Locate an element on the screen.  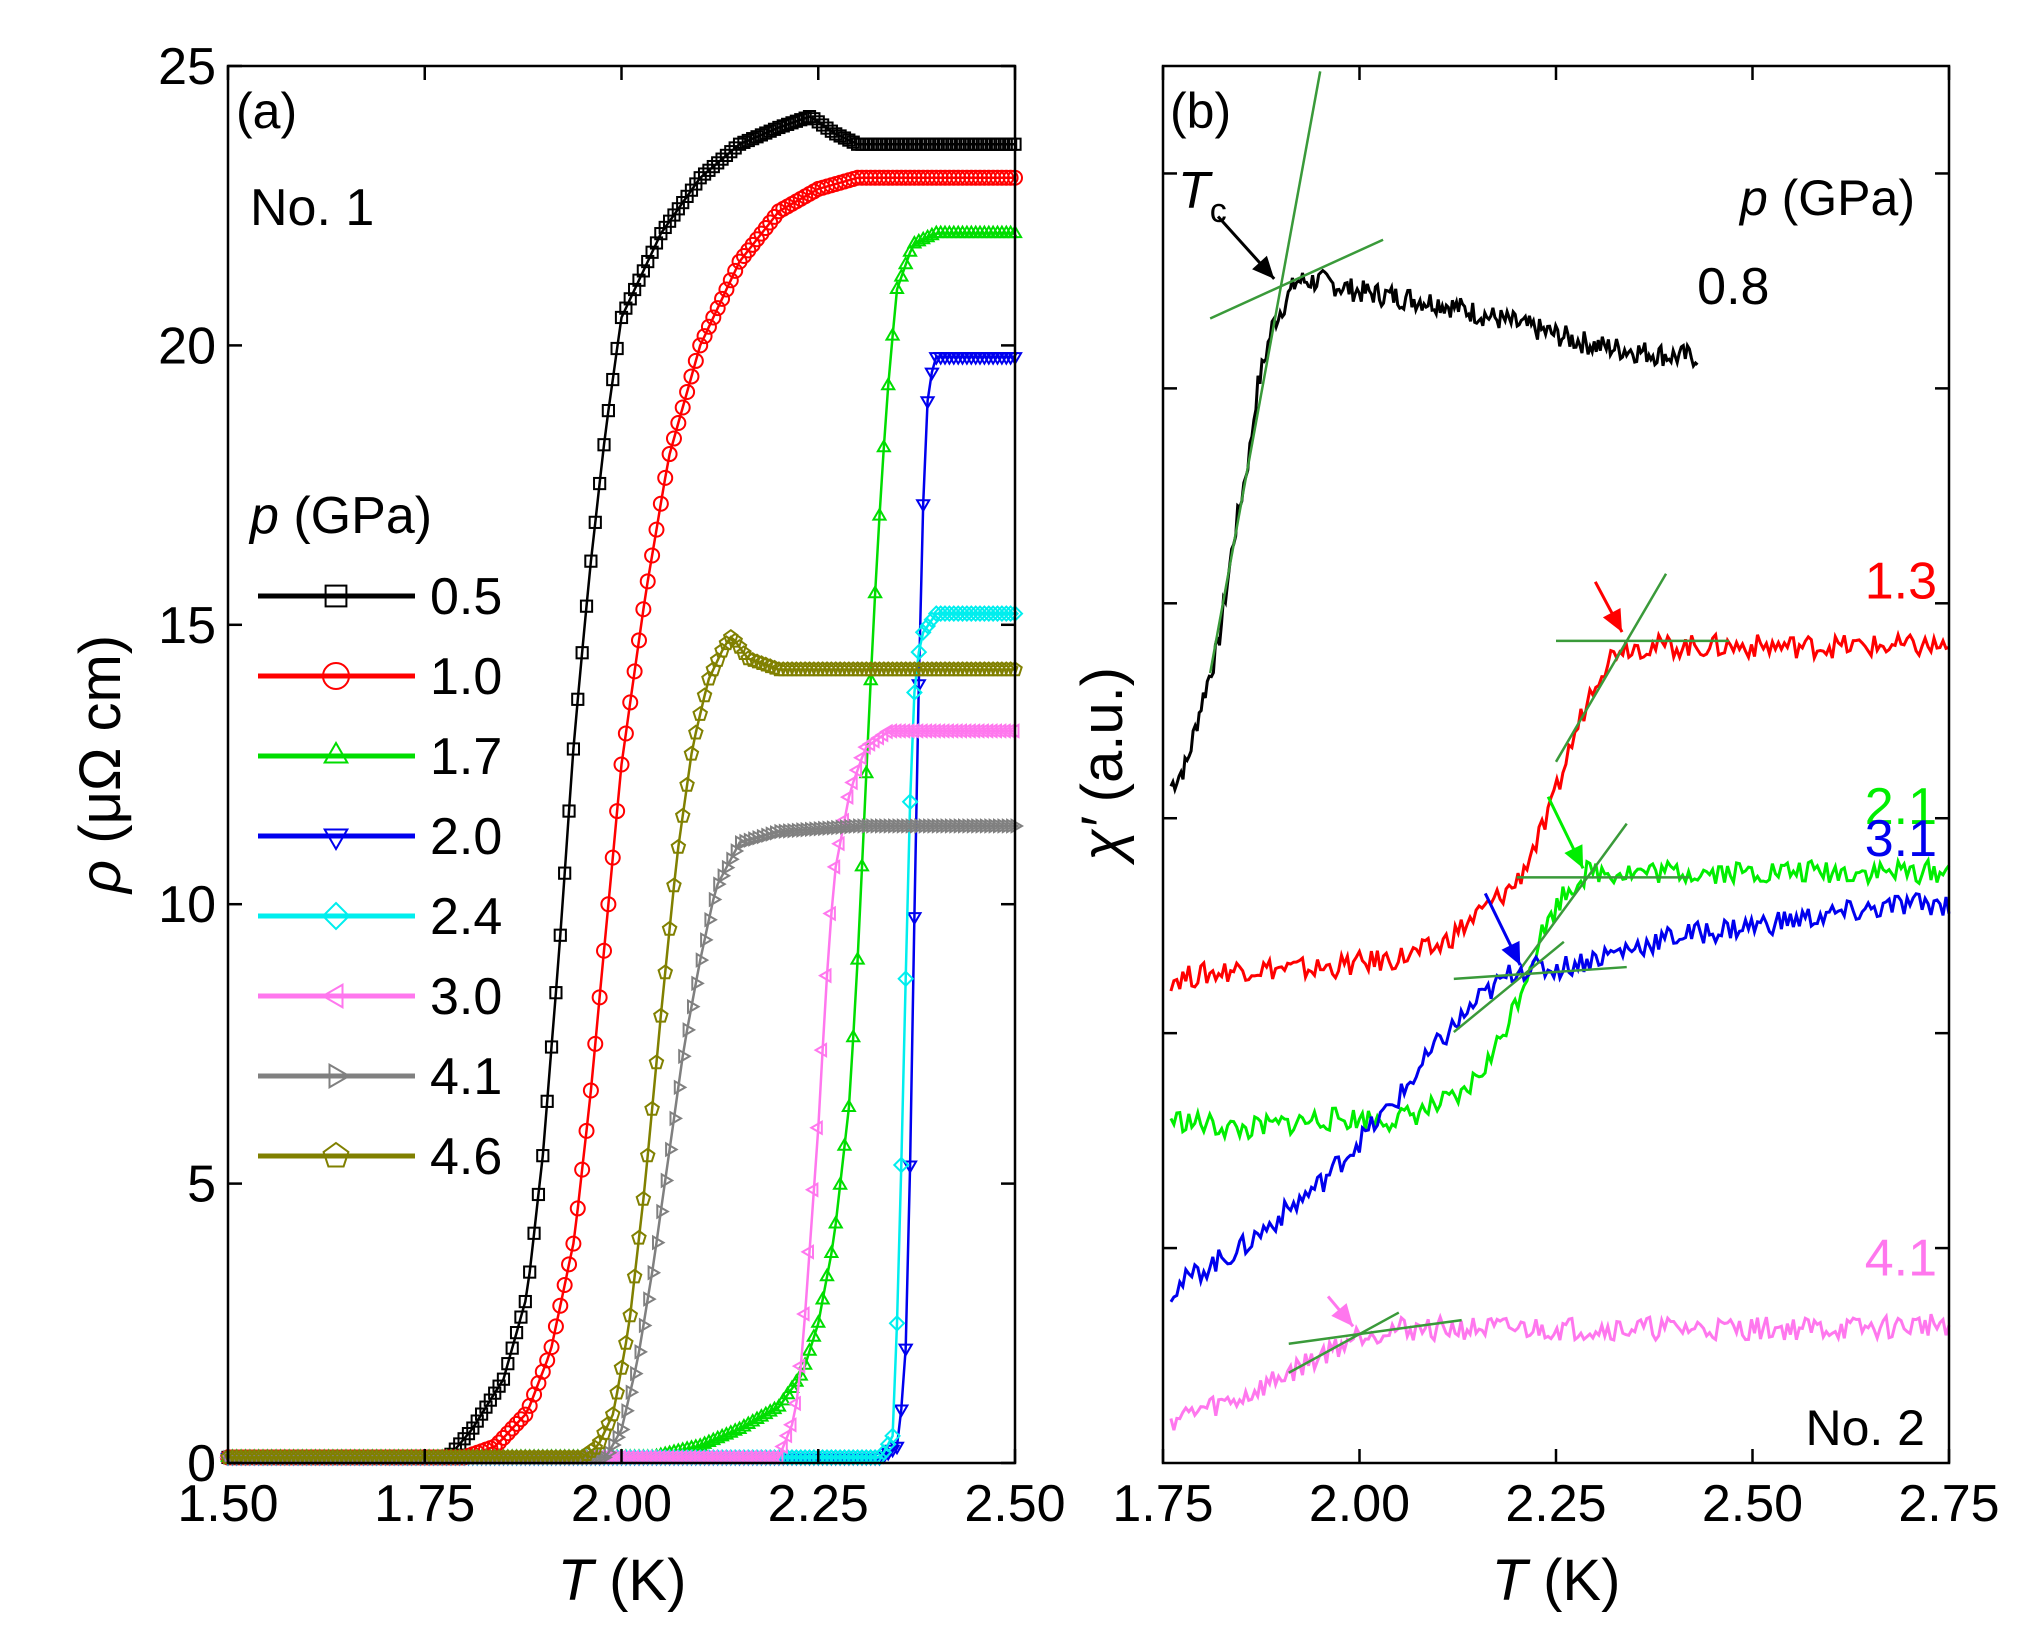
panel-a-x-tick-label: 1.75 is located at coordinates (424, 1504).